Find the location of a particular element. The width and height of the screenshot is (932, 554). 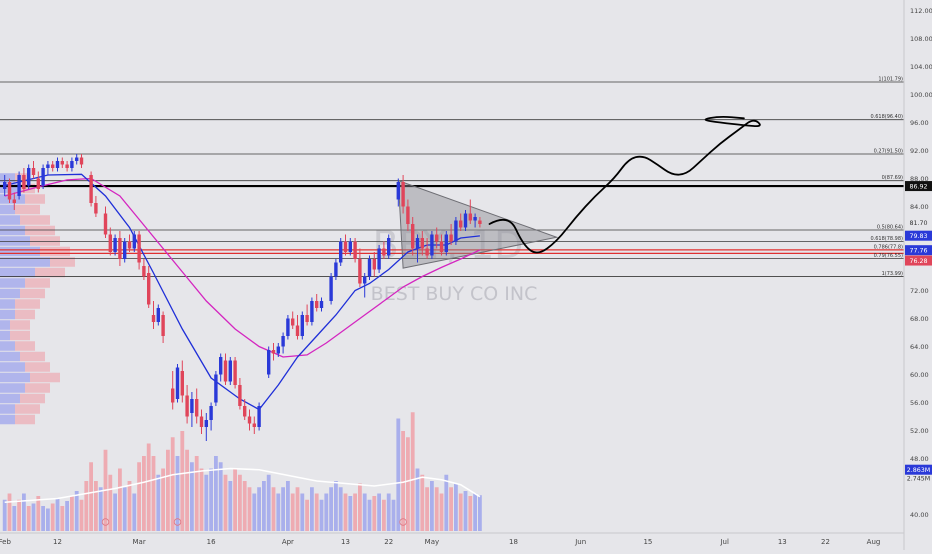

price-badge-bg is located at coordinates (918, 235).